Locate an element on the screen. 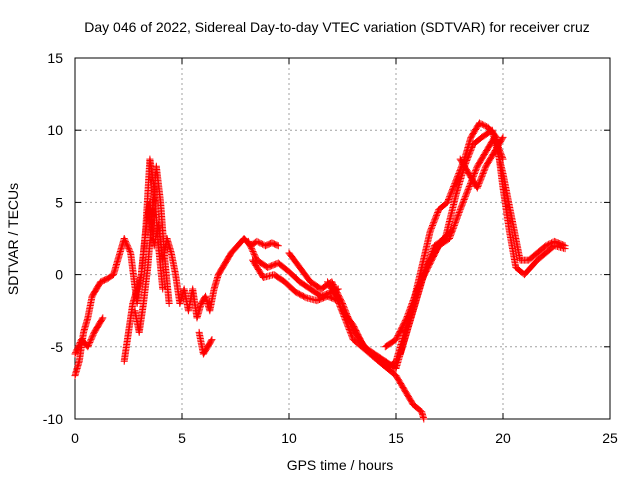  x-tick-label: 20 is located at coordinates (503, 438).